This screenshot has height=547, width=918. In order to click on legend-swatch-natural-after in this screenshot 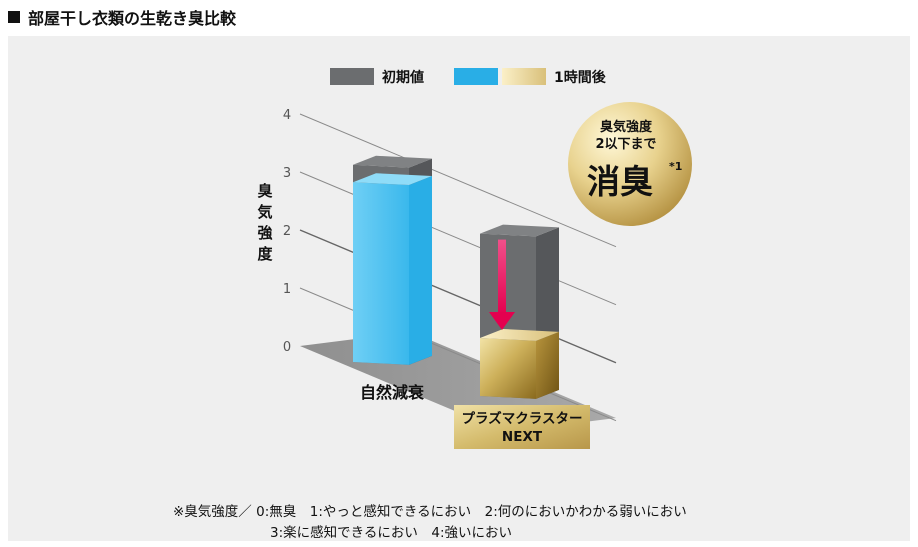, I will do `click(476, 76)`.